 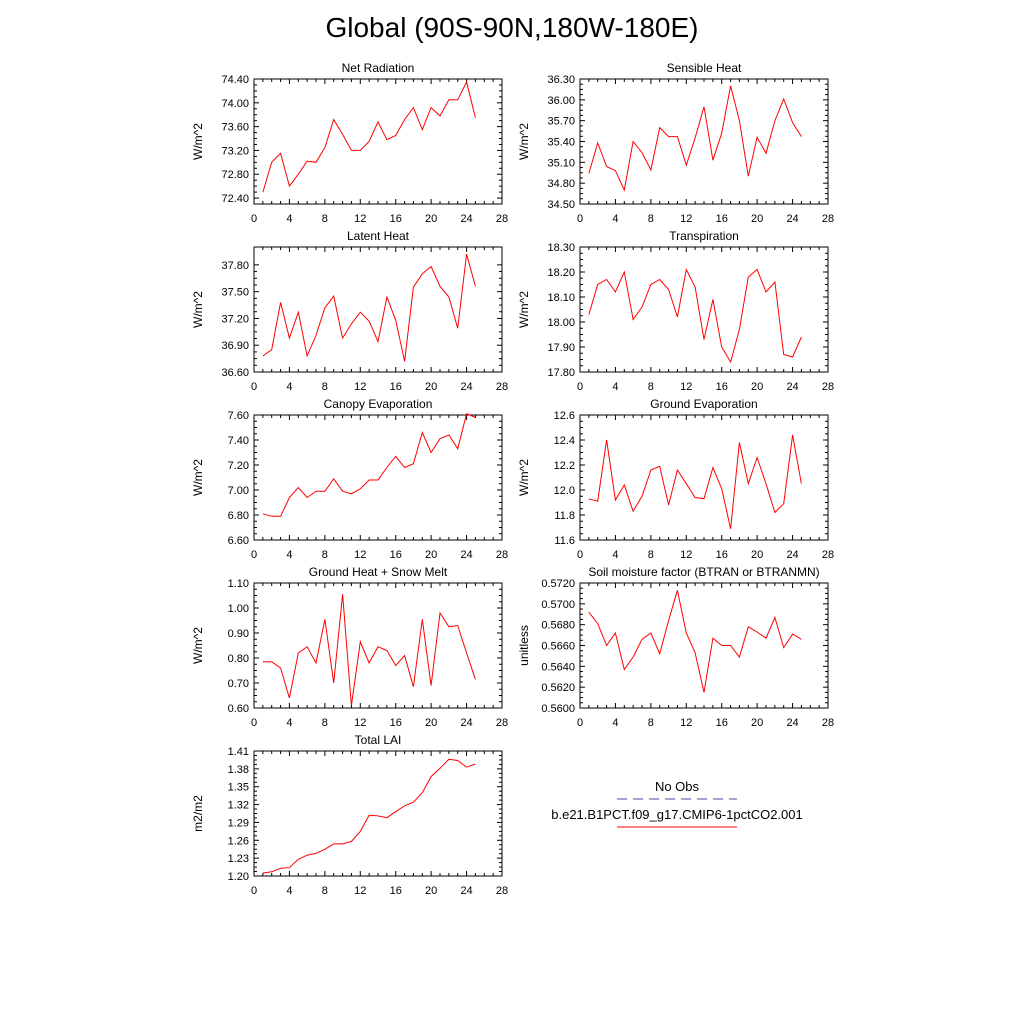 I want to click on panel-title: Net Radiation, so click(x=378, y=68).